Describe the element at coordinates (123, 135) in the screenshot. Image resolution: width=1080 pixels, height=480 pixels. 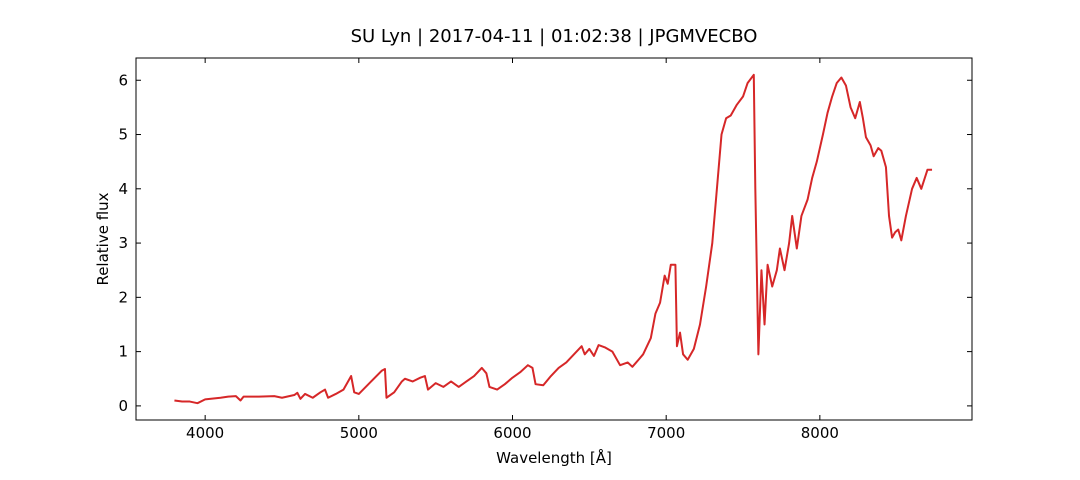
I see `y-tick-label: 5` at that location.